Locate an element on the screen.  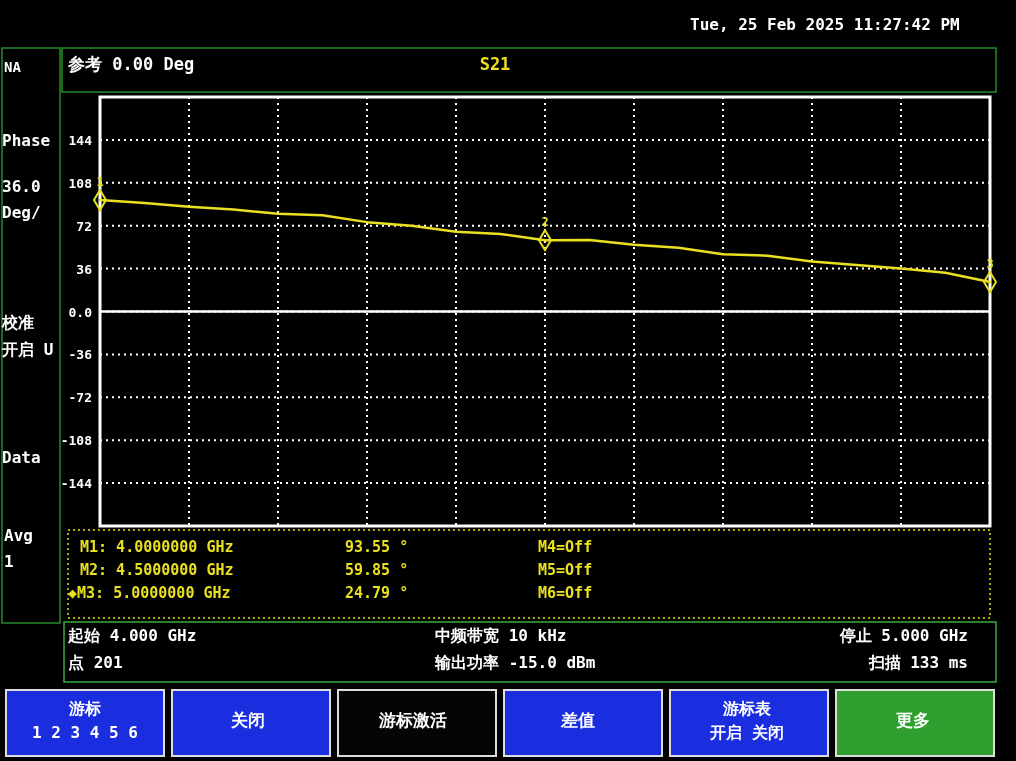
text: 59.85 ° is located at coordinates (377, 570).